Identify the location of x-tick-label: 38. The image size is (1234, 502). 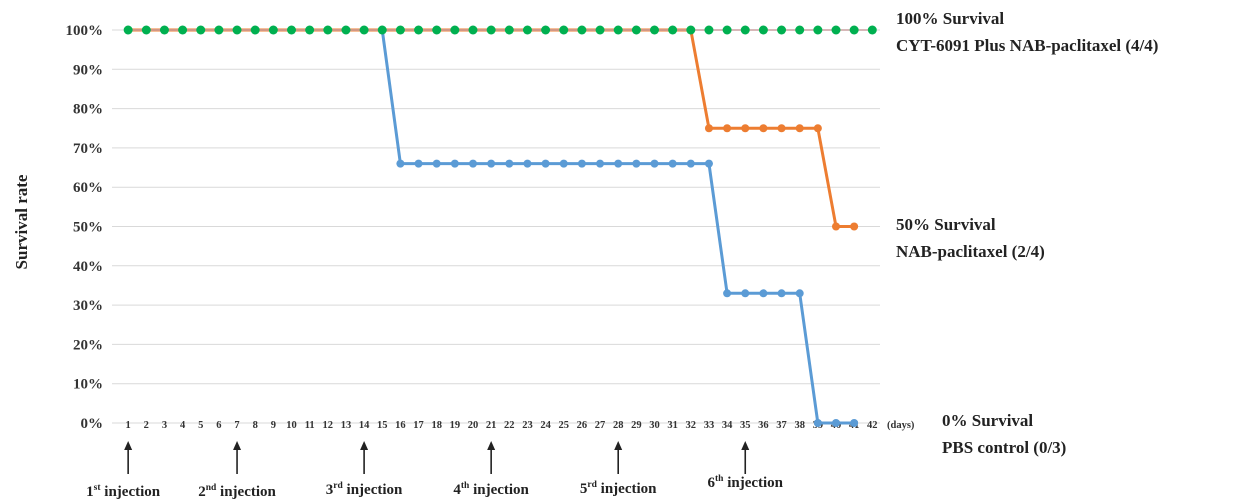
(799, 425).